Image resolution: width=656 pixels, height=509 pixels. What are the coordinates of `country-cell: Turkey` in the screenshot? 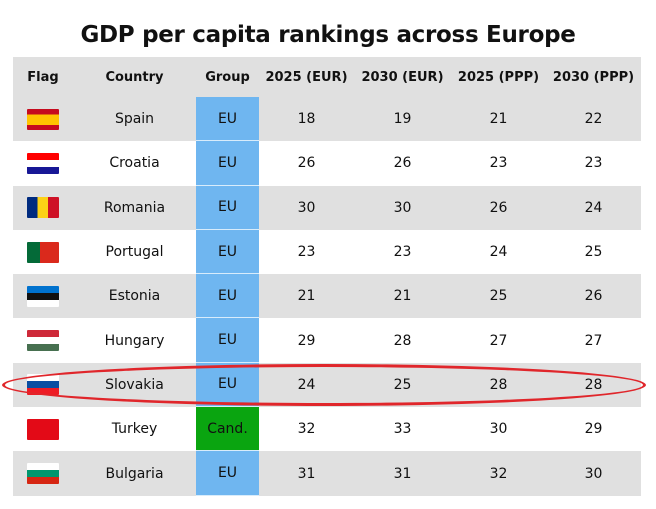 It's located at (134, 429).